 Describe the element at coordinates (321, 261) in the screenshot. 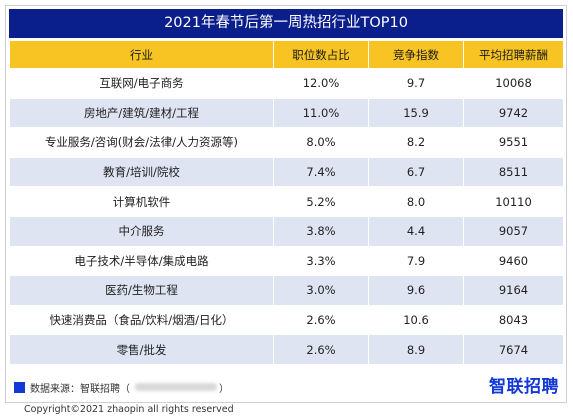

I see `share-cell: 3.3%` at that location.